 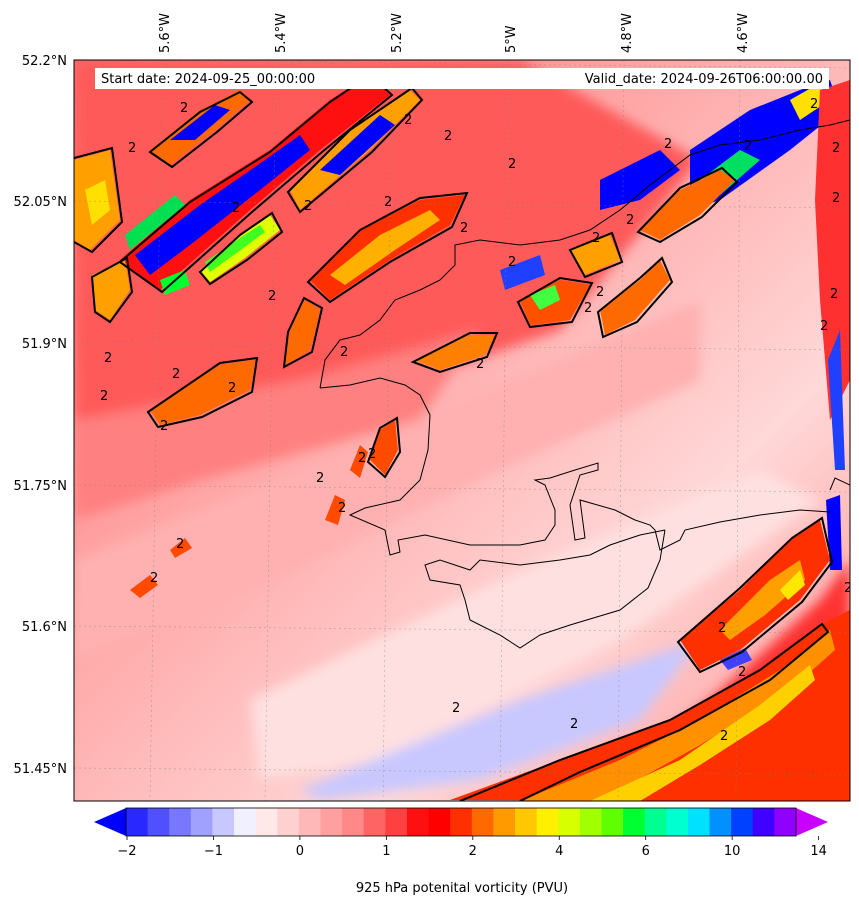 I want to click on lat-label: 51.75°N, so click(x=40, y=486).